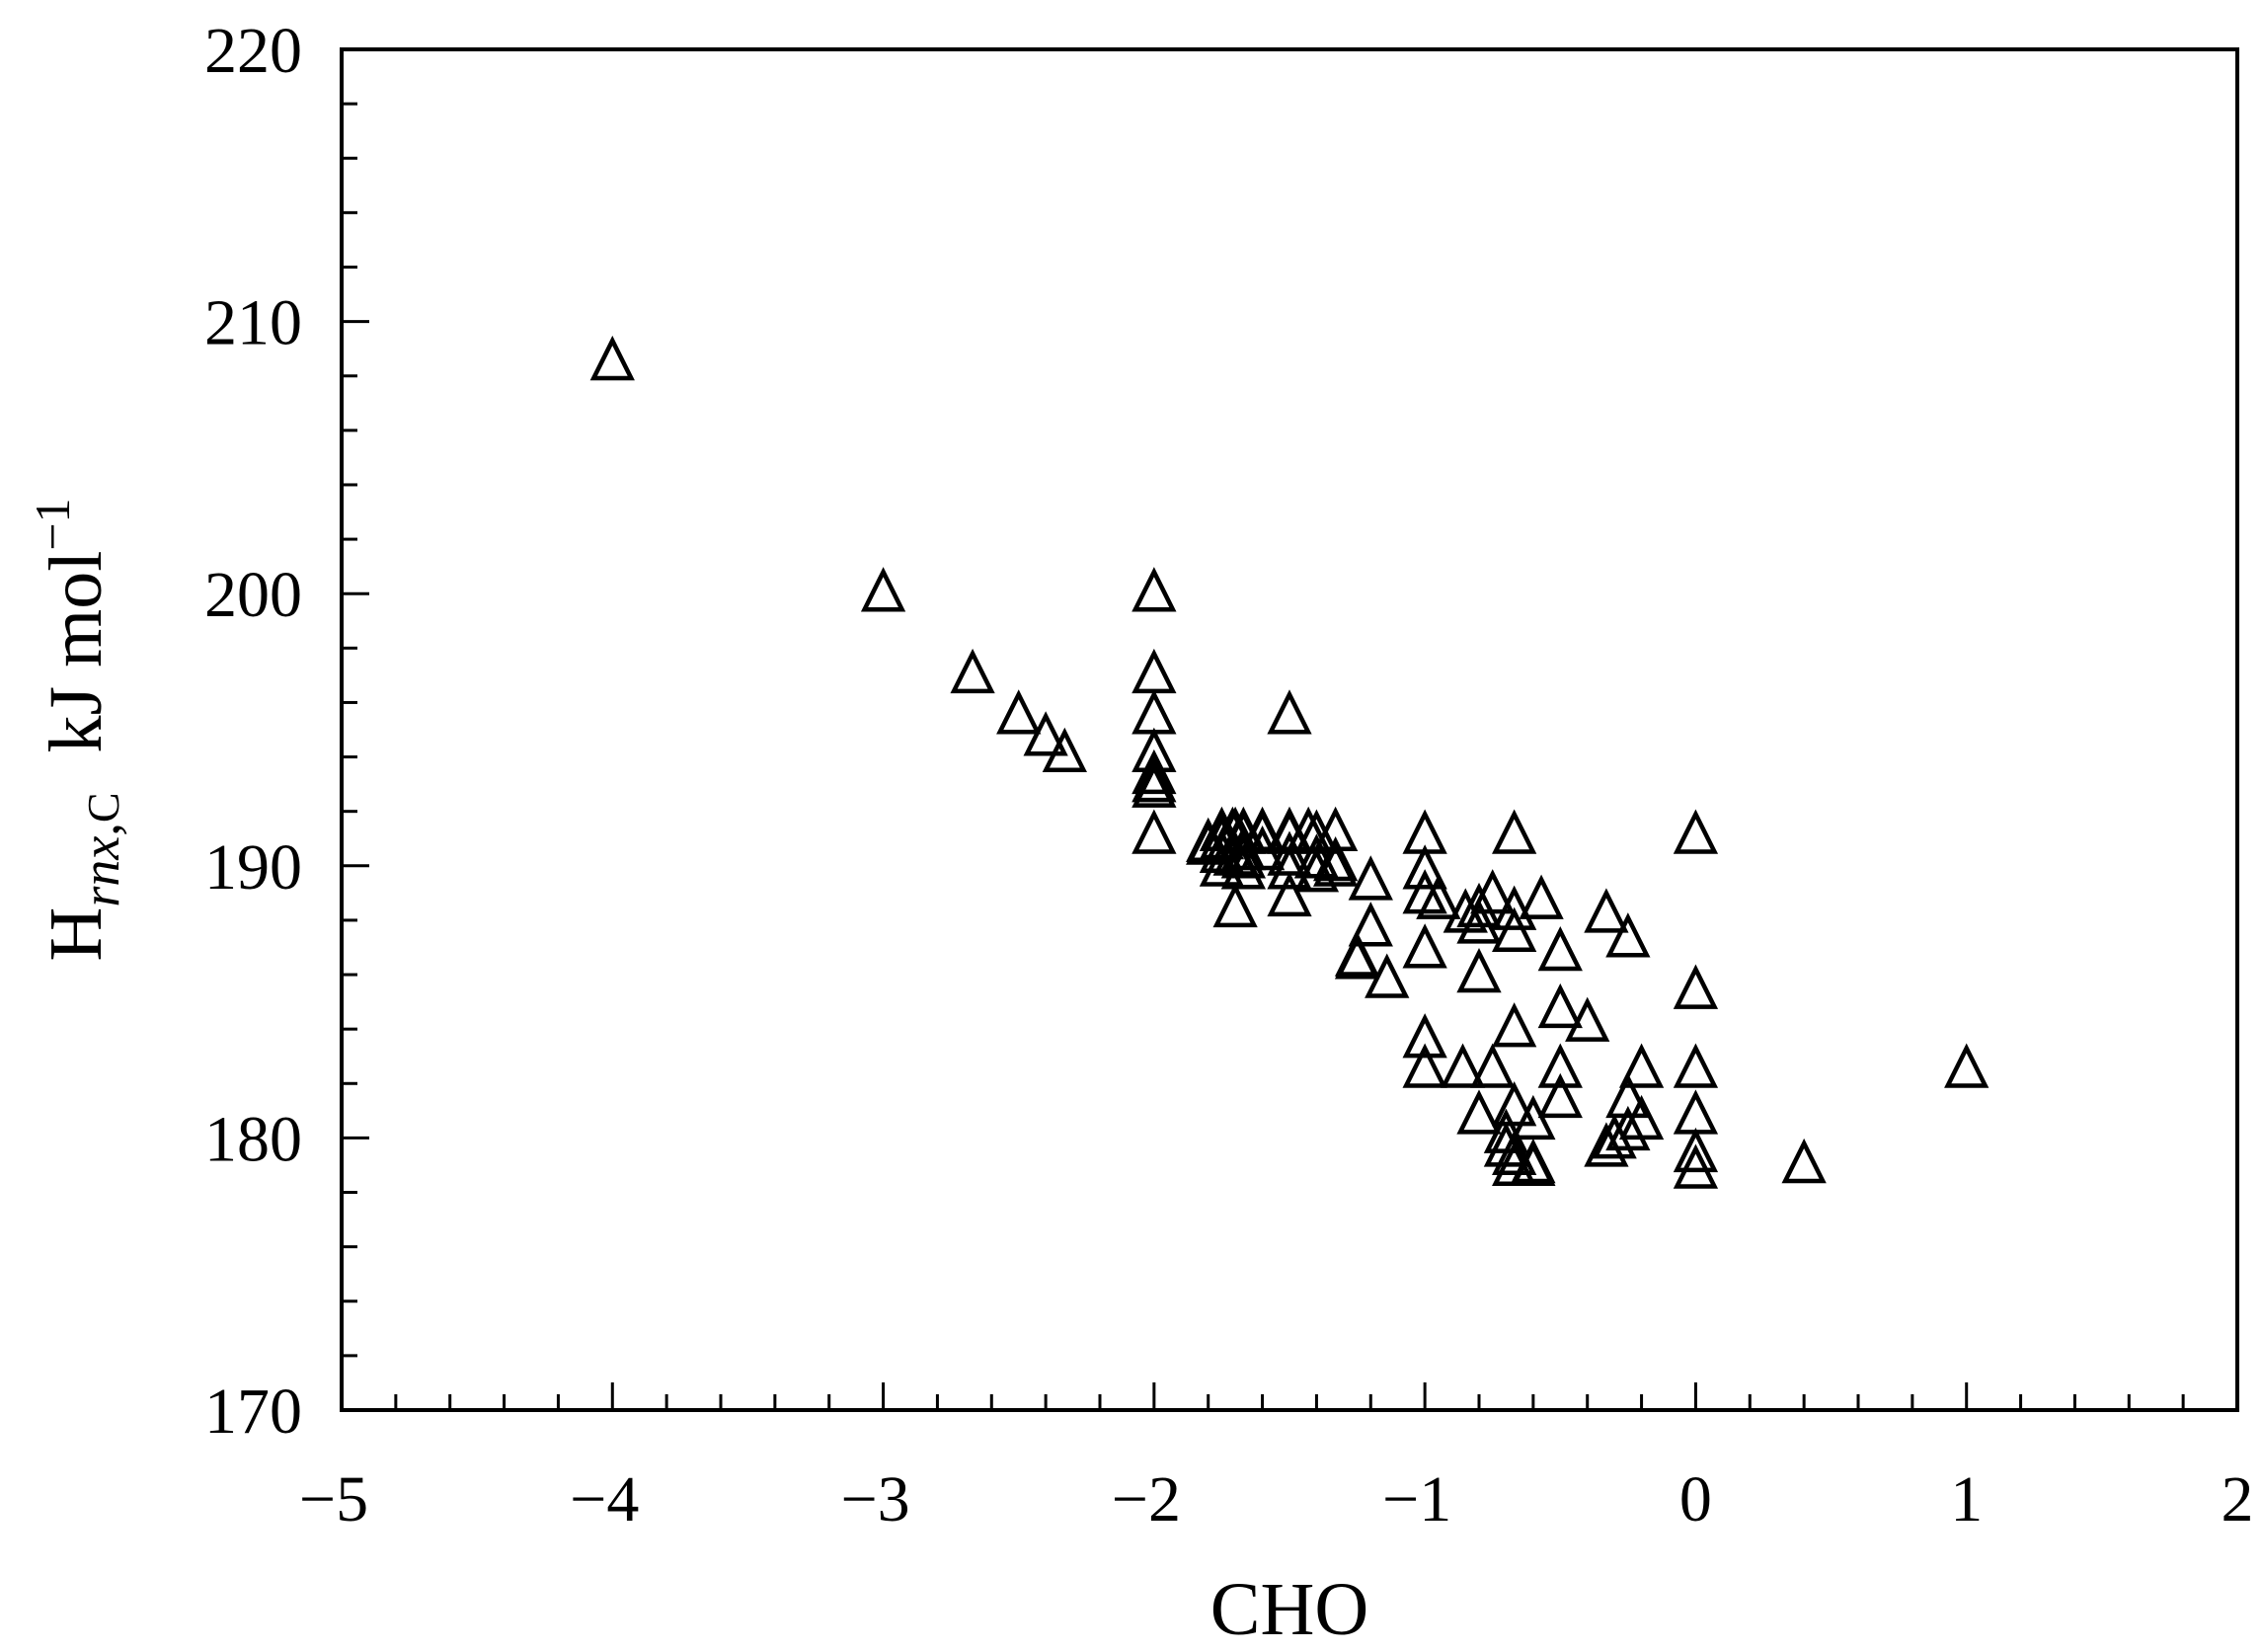 The height and width of the screenshot is (1652, 2262). I want to click on x-tick-labels: −5 −4 −3 −2 −1 0 1 2, so click(1276, 1499).